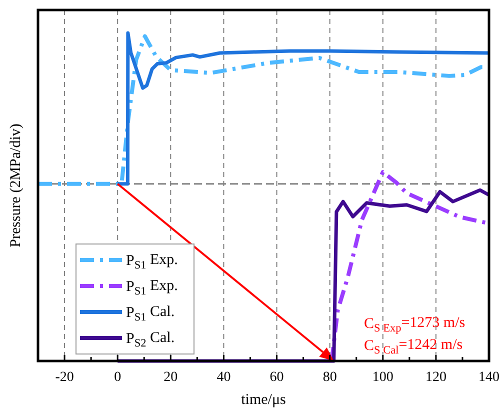 The width and height of the screenshot is (500, 414). I want to click on x-tick-label: 0, so click(118, 377).